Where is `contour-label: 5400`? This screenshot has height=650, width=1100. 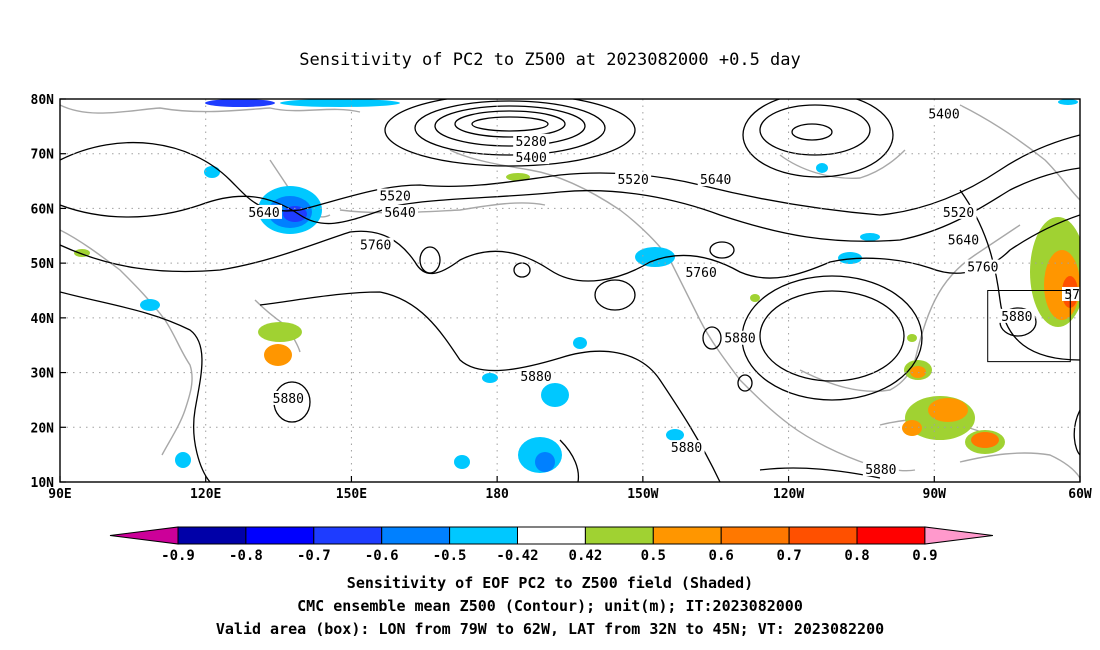
contour-label: 5400 is located at coordinates (943, 114).